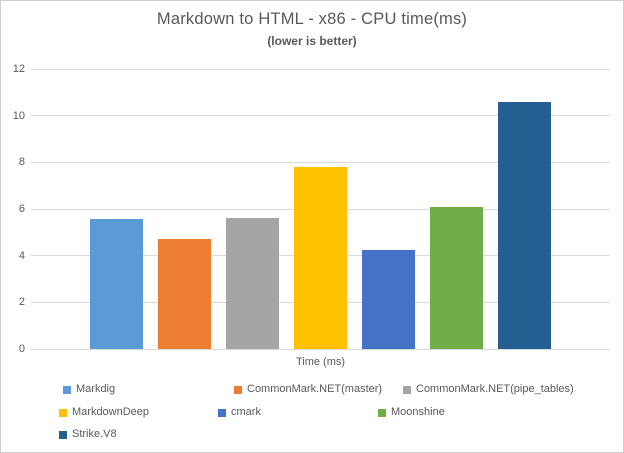 Image resolution: width=624 pixels, height=453 pixels. I want to click on bar-strike-v8, so click(524, 225).